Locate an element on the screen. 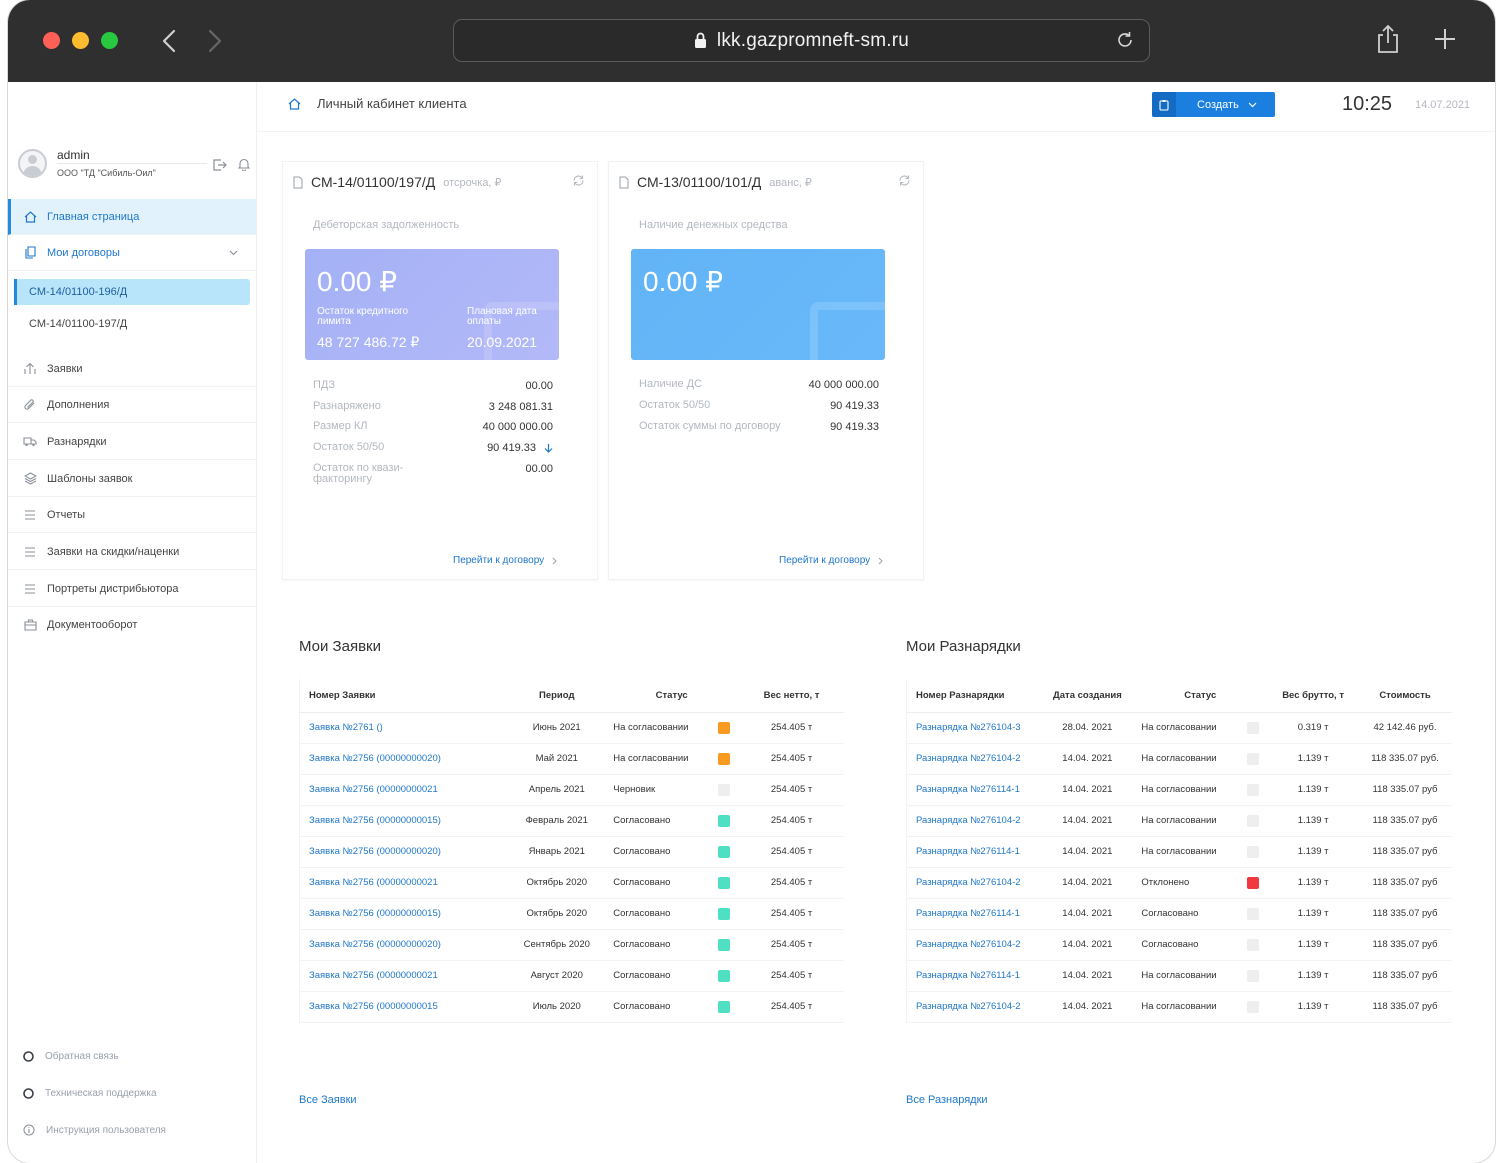 The height and width of the screenshot is (1163, 1500). column-header: Дата создания is located at coordinates (1087, 696).